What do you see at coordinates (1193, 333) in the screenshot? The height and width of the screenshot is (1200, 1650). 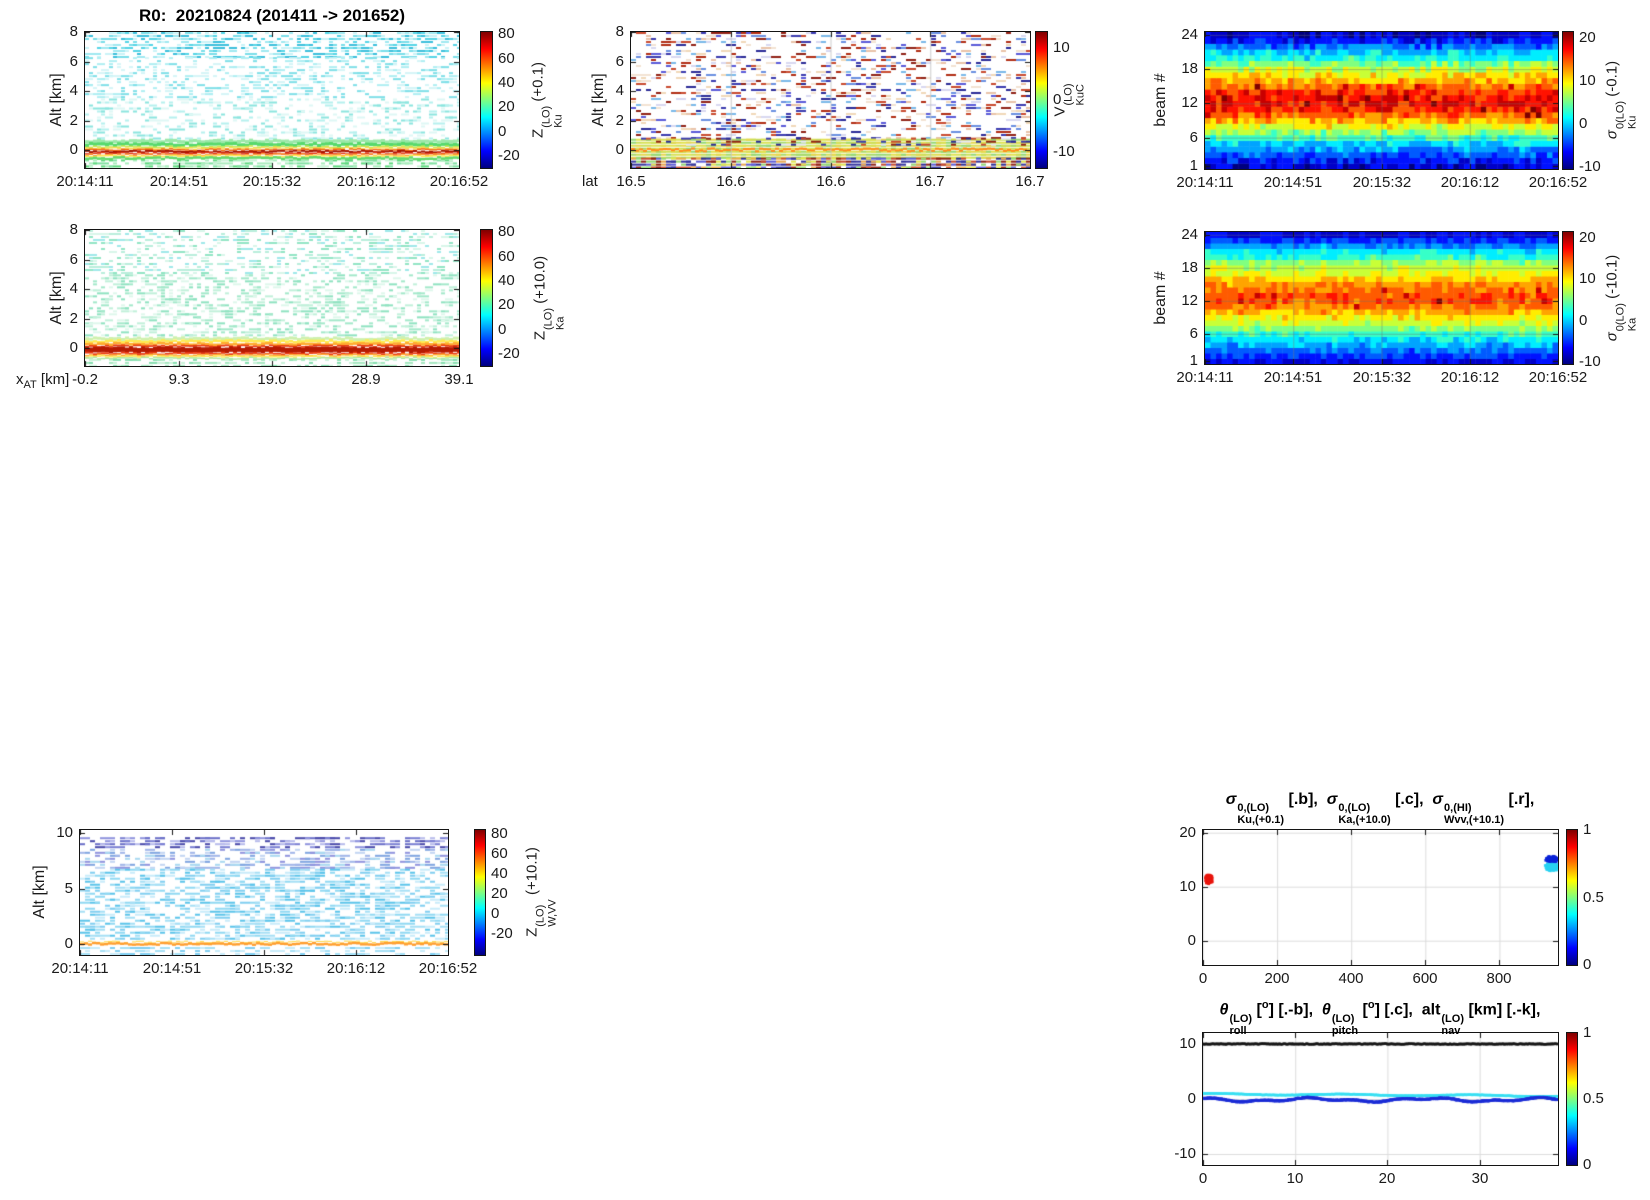 I see `ska-ytick-3: 6` at bounding box center [1193, 333].